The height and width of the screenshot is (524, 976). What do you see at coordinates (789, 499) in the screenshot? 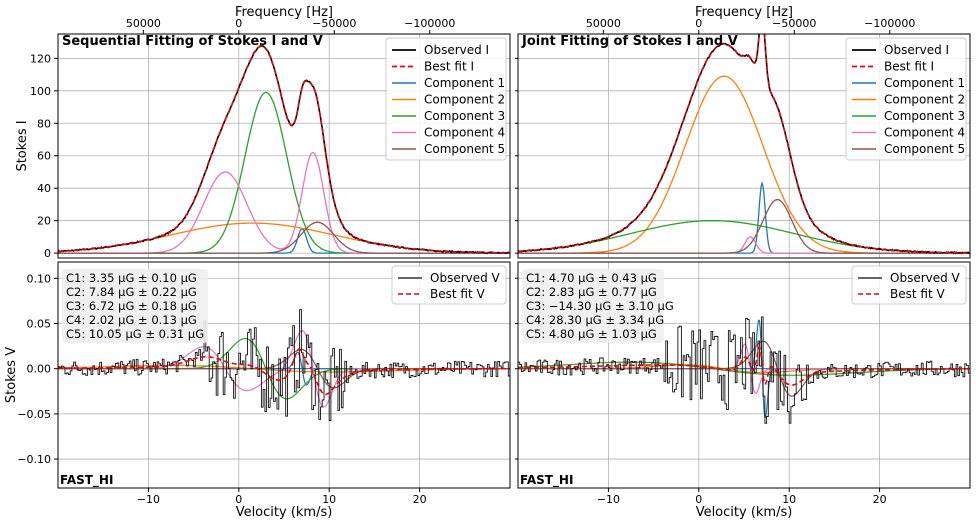
I see `x-tick-label: 10` at bounding box center [789, 499].